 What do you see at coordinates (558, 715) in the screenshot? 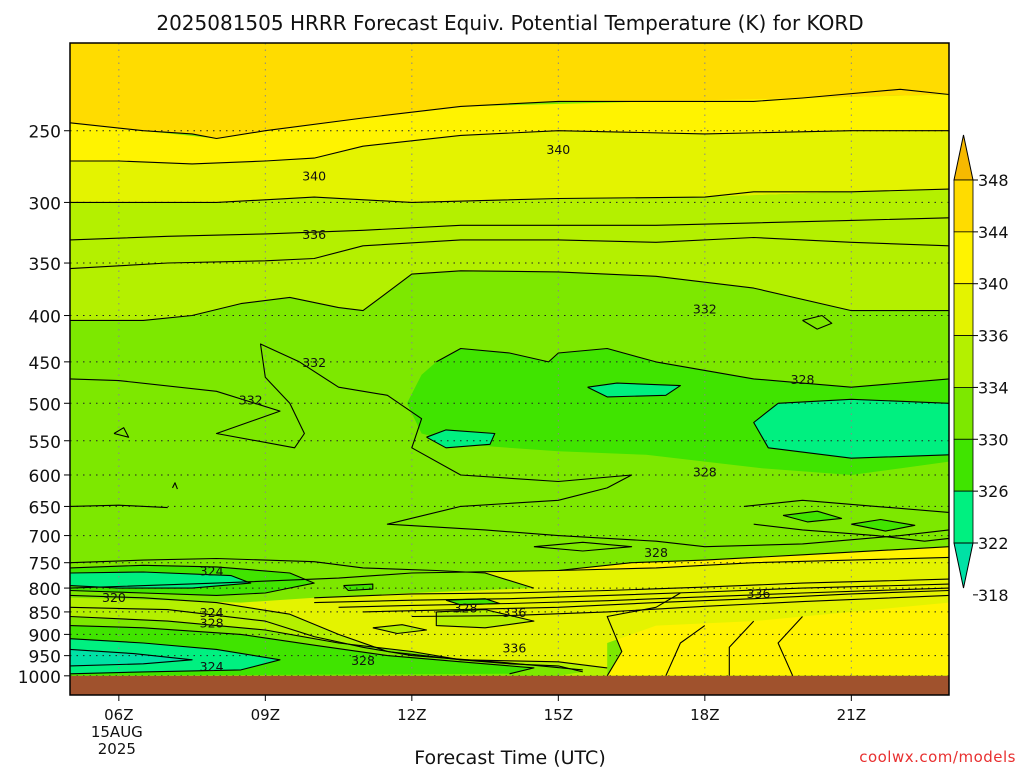
I see `x-tick-label-15Z: 15Z` at bounding box center [558, 715].